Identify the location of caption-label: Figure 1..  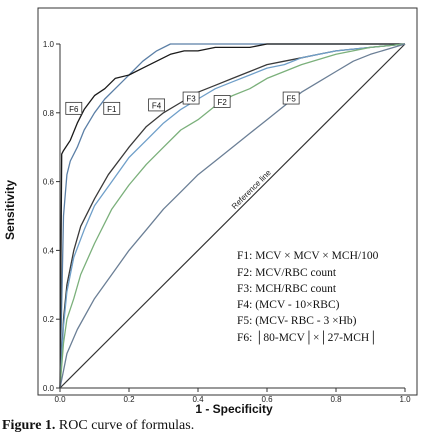
(29, 425).